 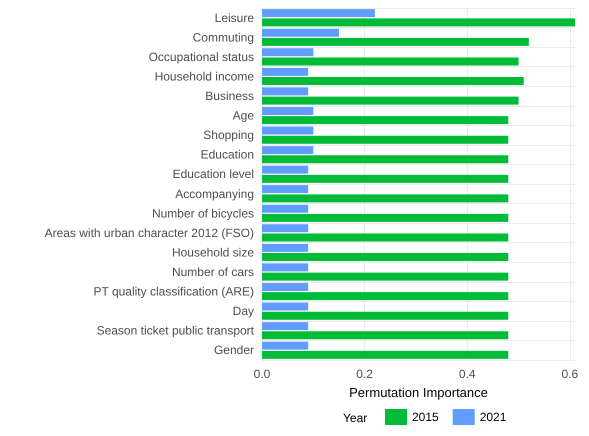 What do you see at coordinates (426, 417) in the screenshot?
I see `legend-label: 2015` at bounding box center [426, 417].